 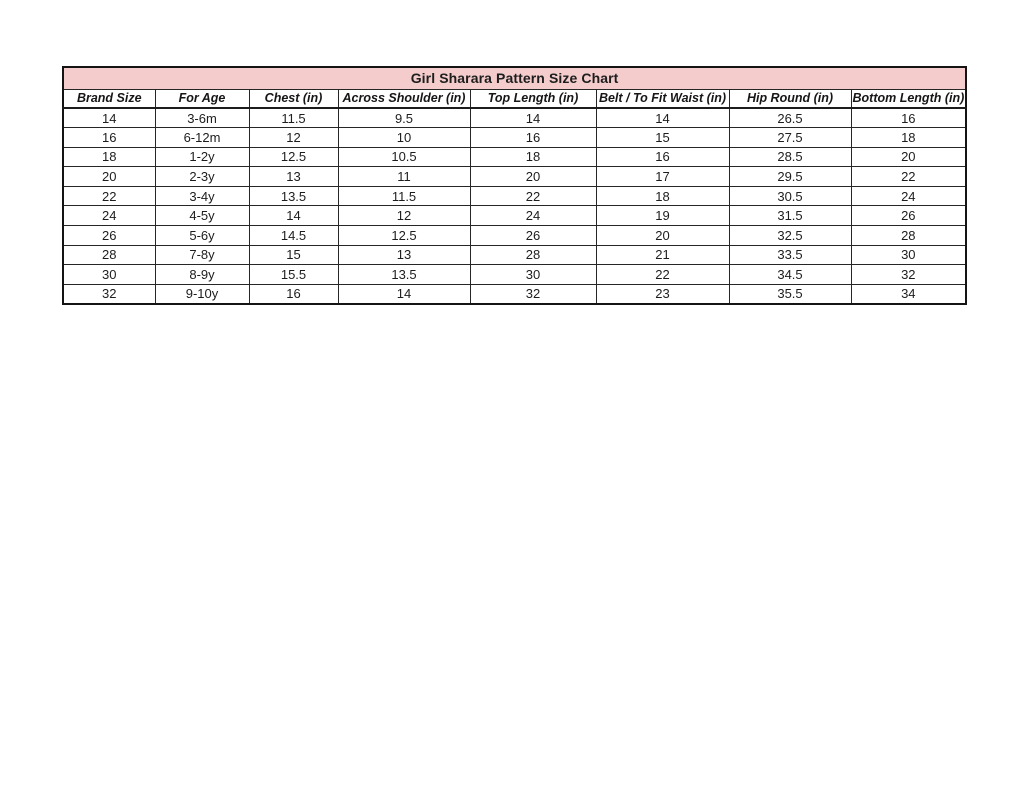 I want to click on table-cell: 27.5, so click(x=790, y=137).